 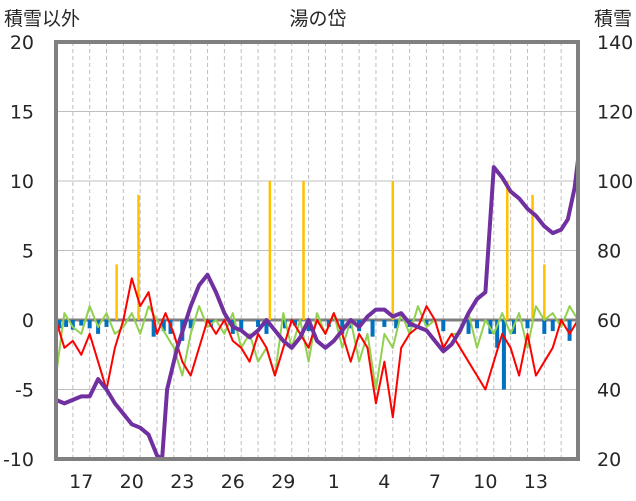 What do you see at coordinates (132, 482) in the screenshot?
I see `x-tick-label: 20` at bounding box center [132, 482].